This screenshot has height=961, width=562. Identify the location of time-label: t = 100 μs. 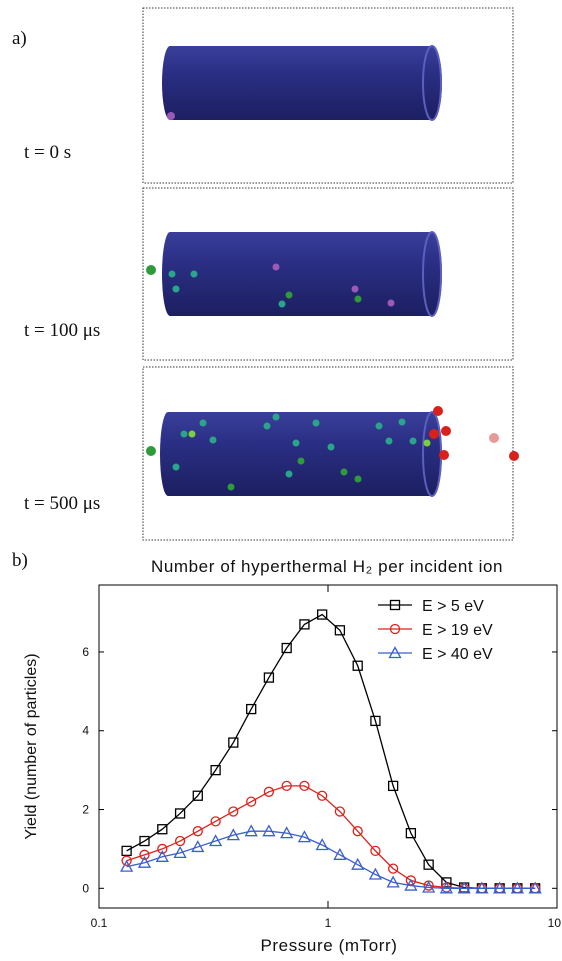
(62, 330).